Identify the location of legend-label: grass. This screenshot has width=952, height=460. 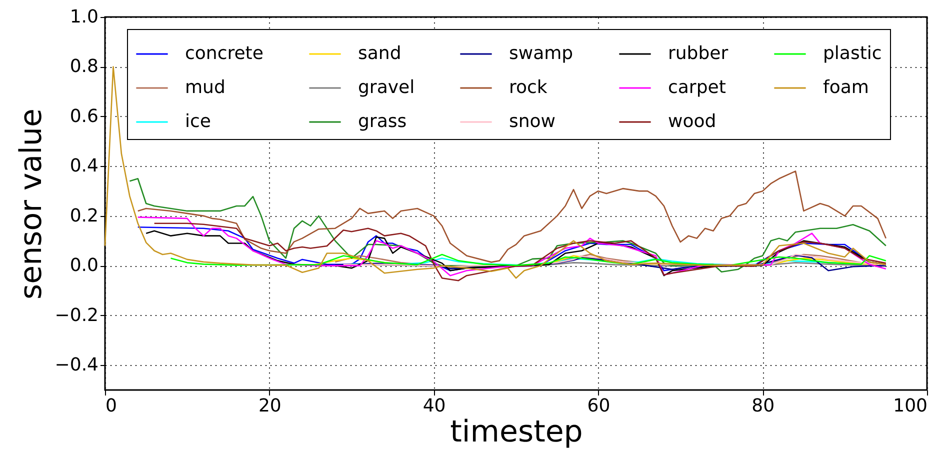
(382, 121).